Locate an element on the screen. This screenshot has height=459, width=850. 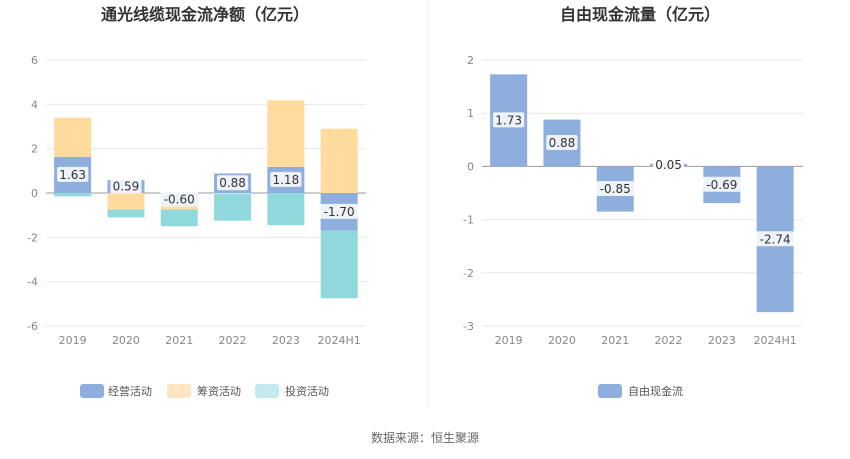
data-label: 1.73 is located at coordinates (508, 120).